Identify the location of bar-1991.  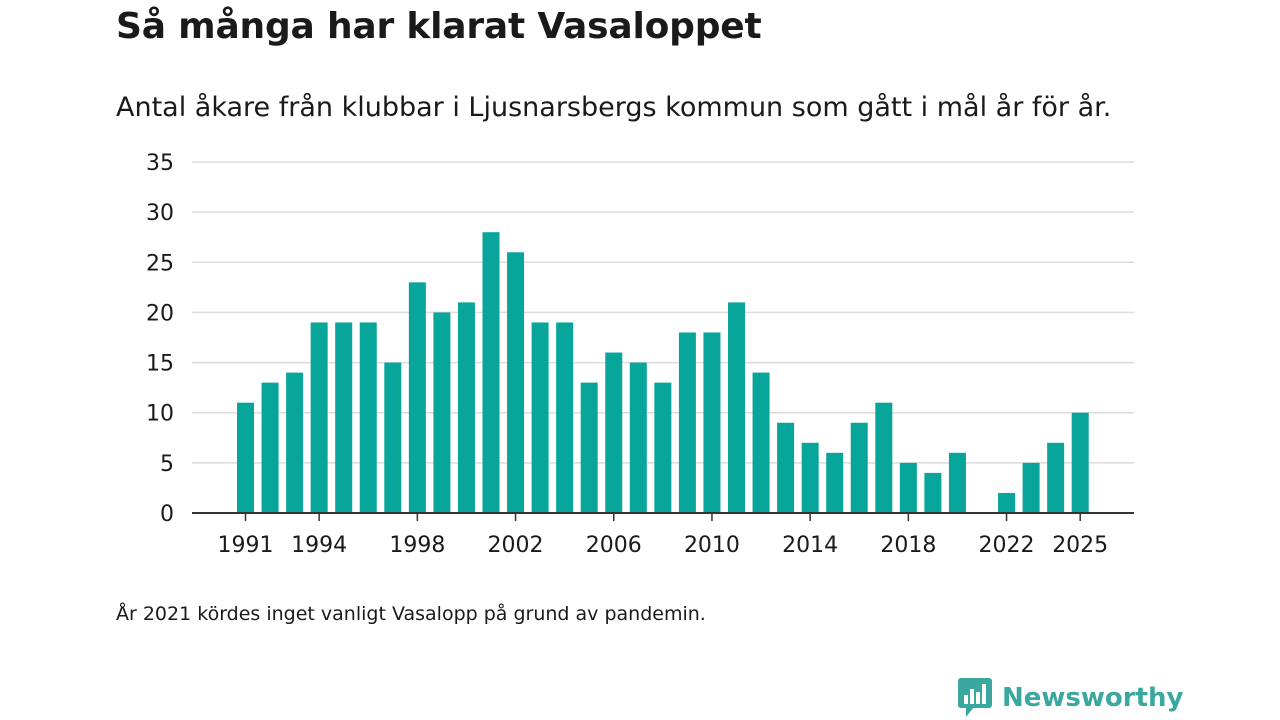
(245, 457).